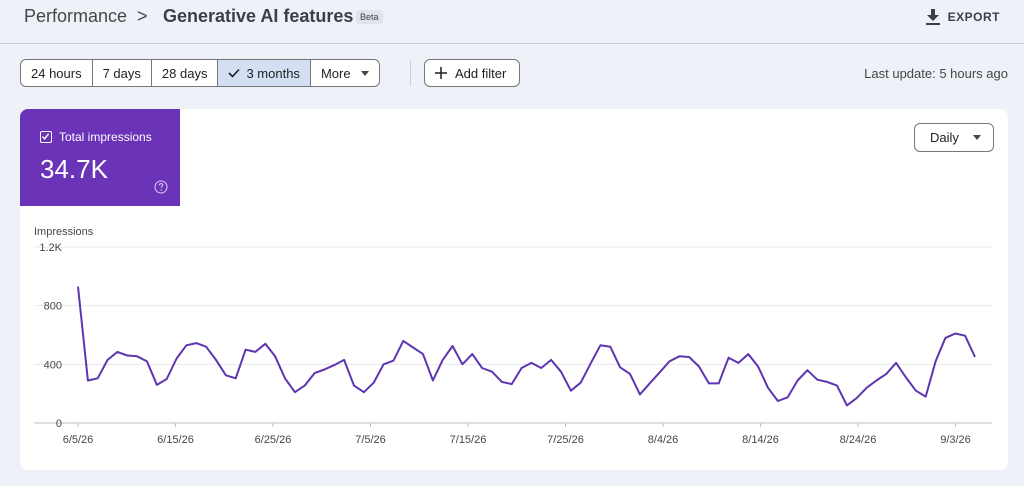  I want to click on range-label: 24 hours, so click(56, 73).